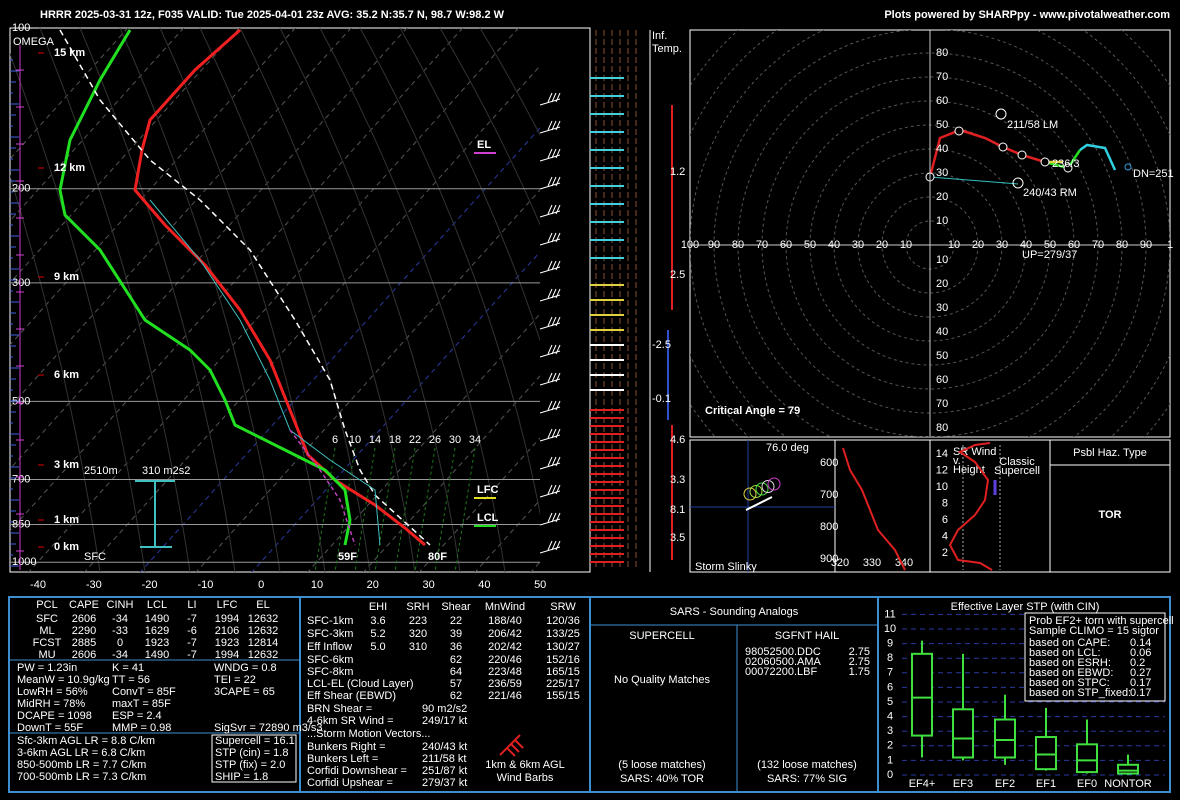 The width and height of the screenshot is (1180, 800). Describe the element at coordinates (84, 643) in the screenshot. I see `label: 2885` at that location.